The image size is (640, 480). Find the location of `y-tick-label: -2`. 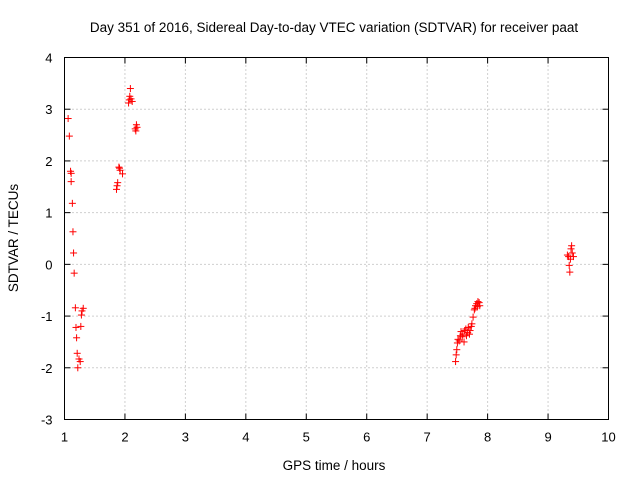

y-tick-label: -2 is located at coordinates (47, 368).